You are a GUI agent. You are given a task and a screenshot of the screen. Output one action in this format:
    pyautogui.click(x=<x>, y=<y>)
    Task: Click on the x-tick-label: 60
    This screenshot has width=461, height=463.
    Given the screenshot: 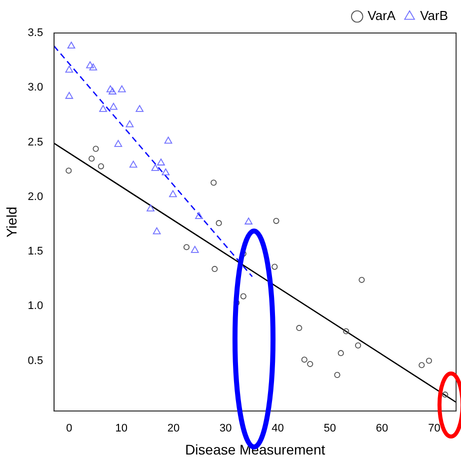 What is the action you would take?
    pyautogui.click(x=382, y=428)
    